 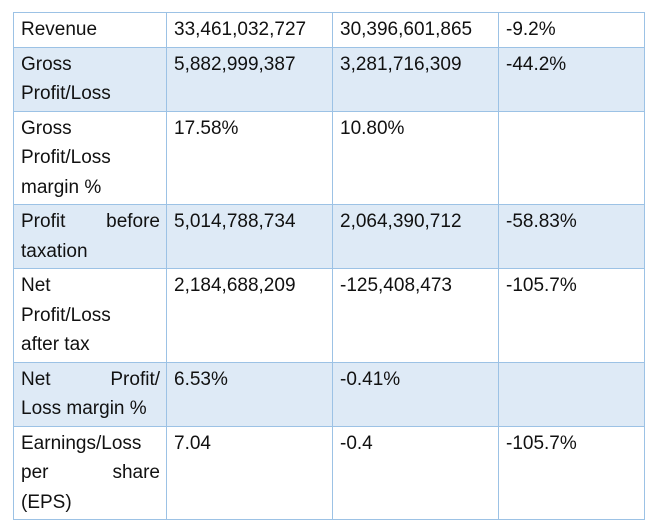 I want to click on cell-col2: 30,396,601,865, so click(x=415, y=30).